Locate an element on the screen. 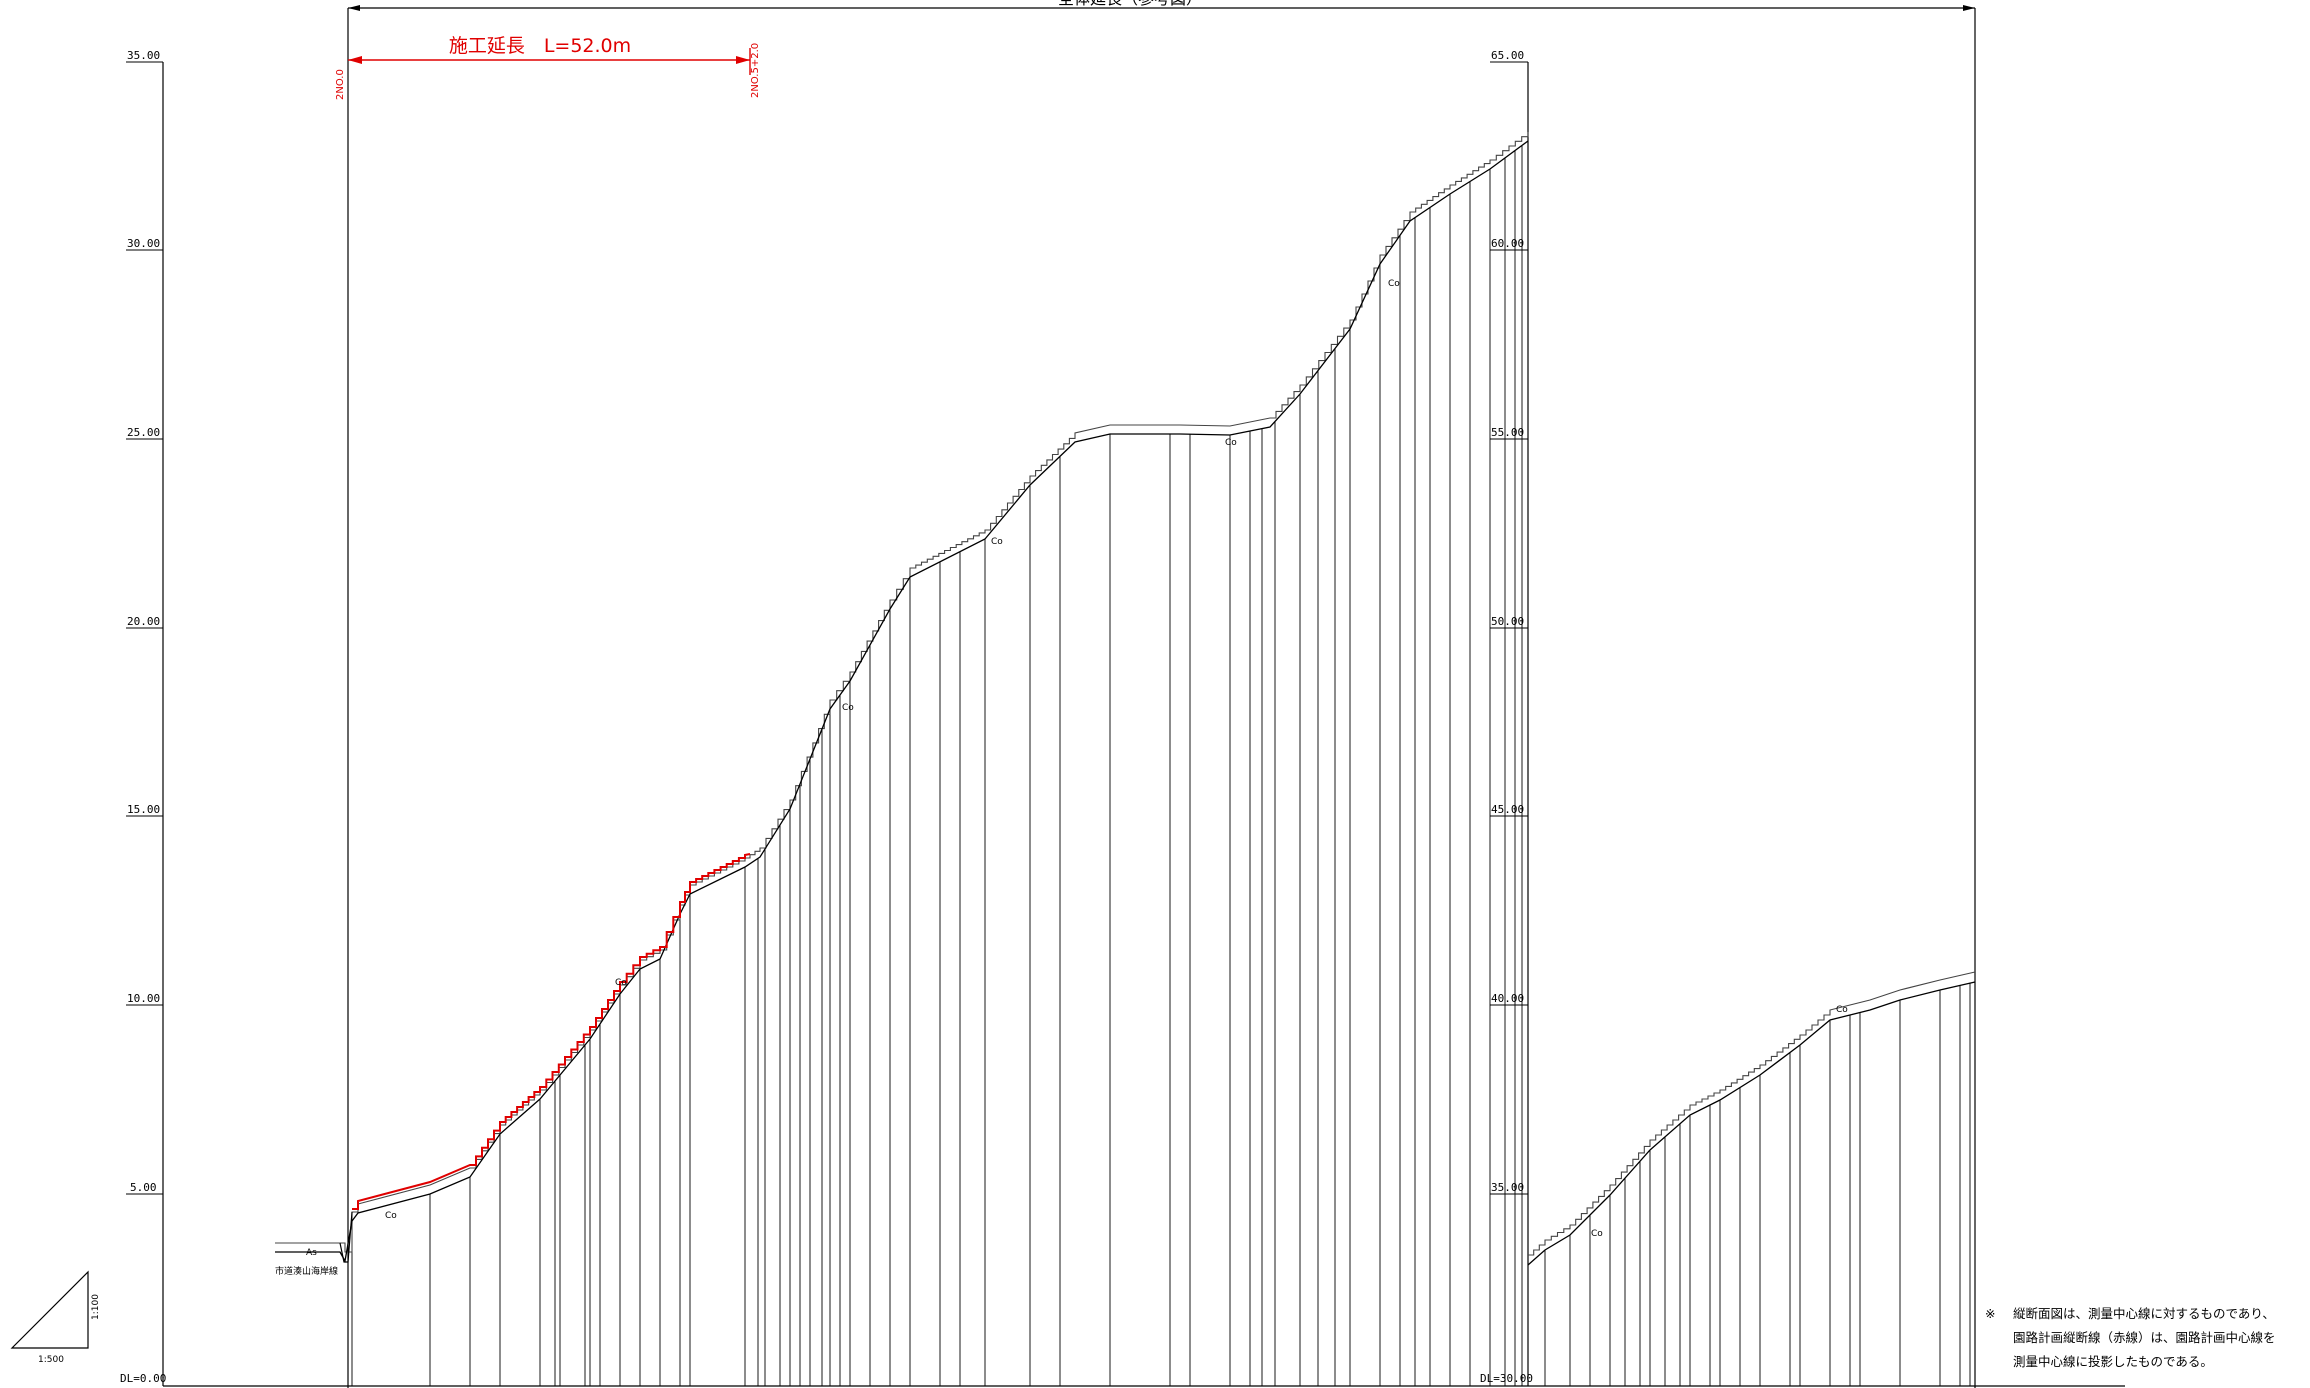 This screenshot has width=2310, height=1388. axis-tick: 10.00 is located at coordinates (144, 999).